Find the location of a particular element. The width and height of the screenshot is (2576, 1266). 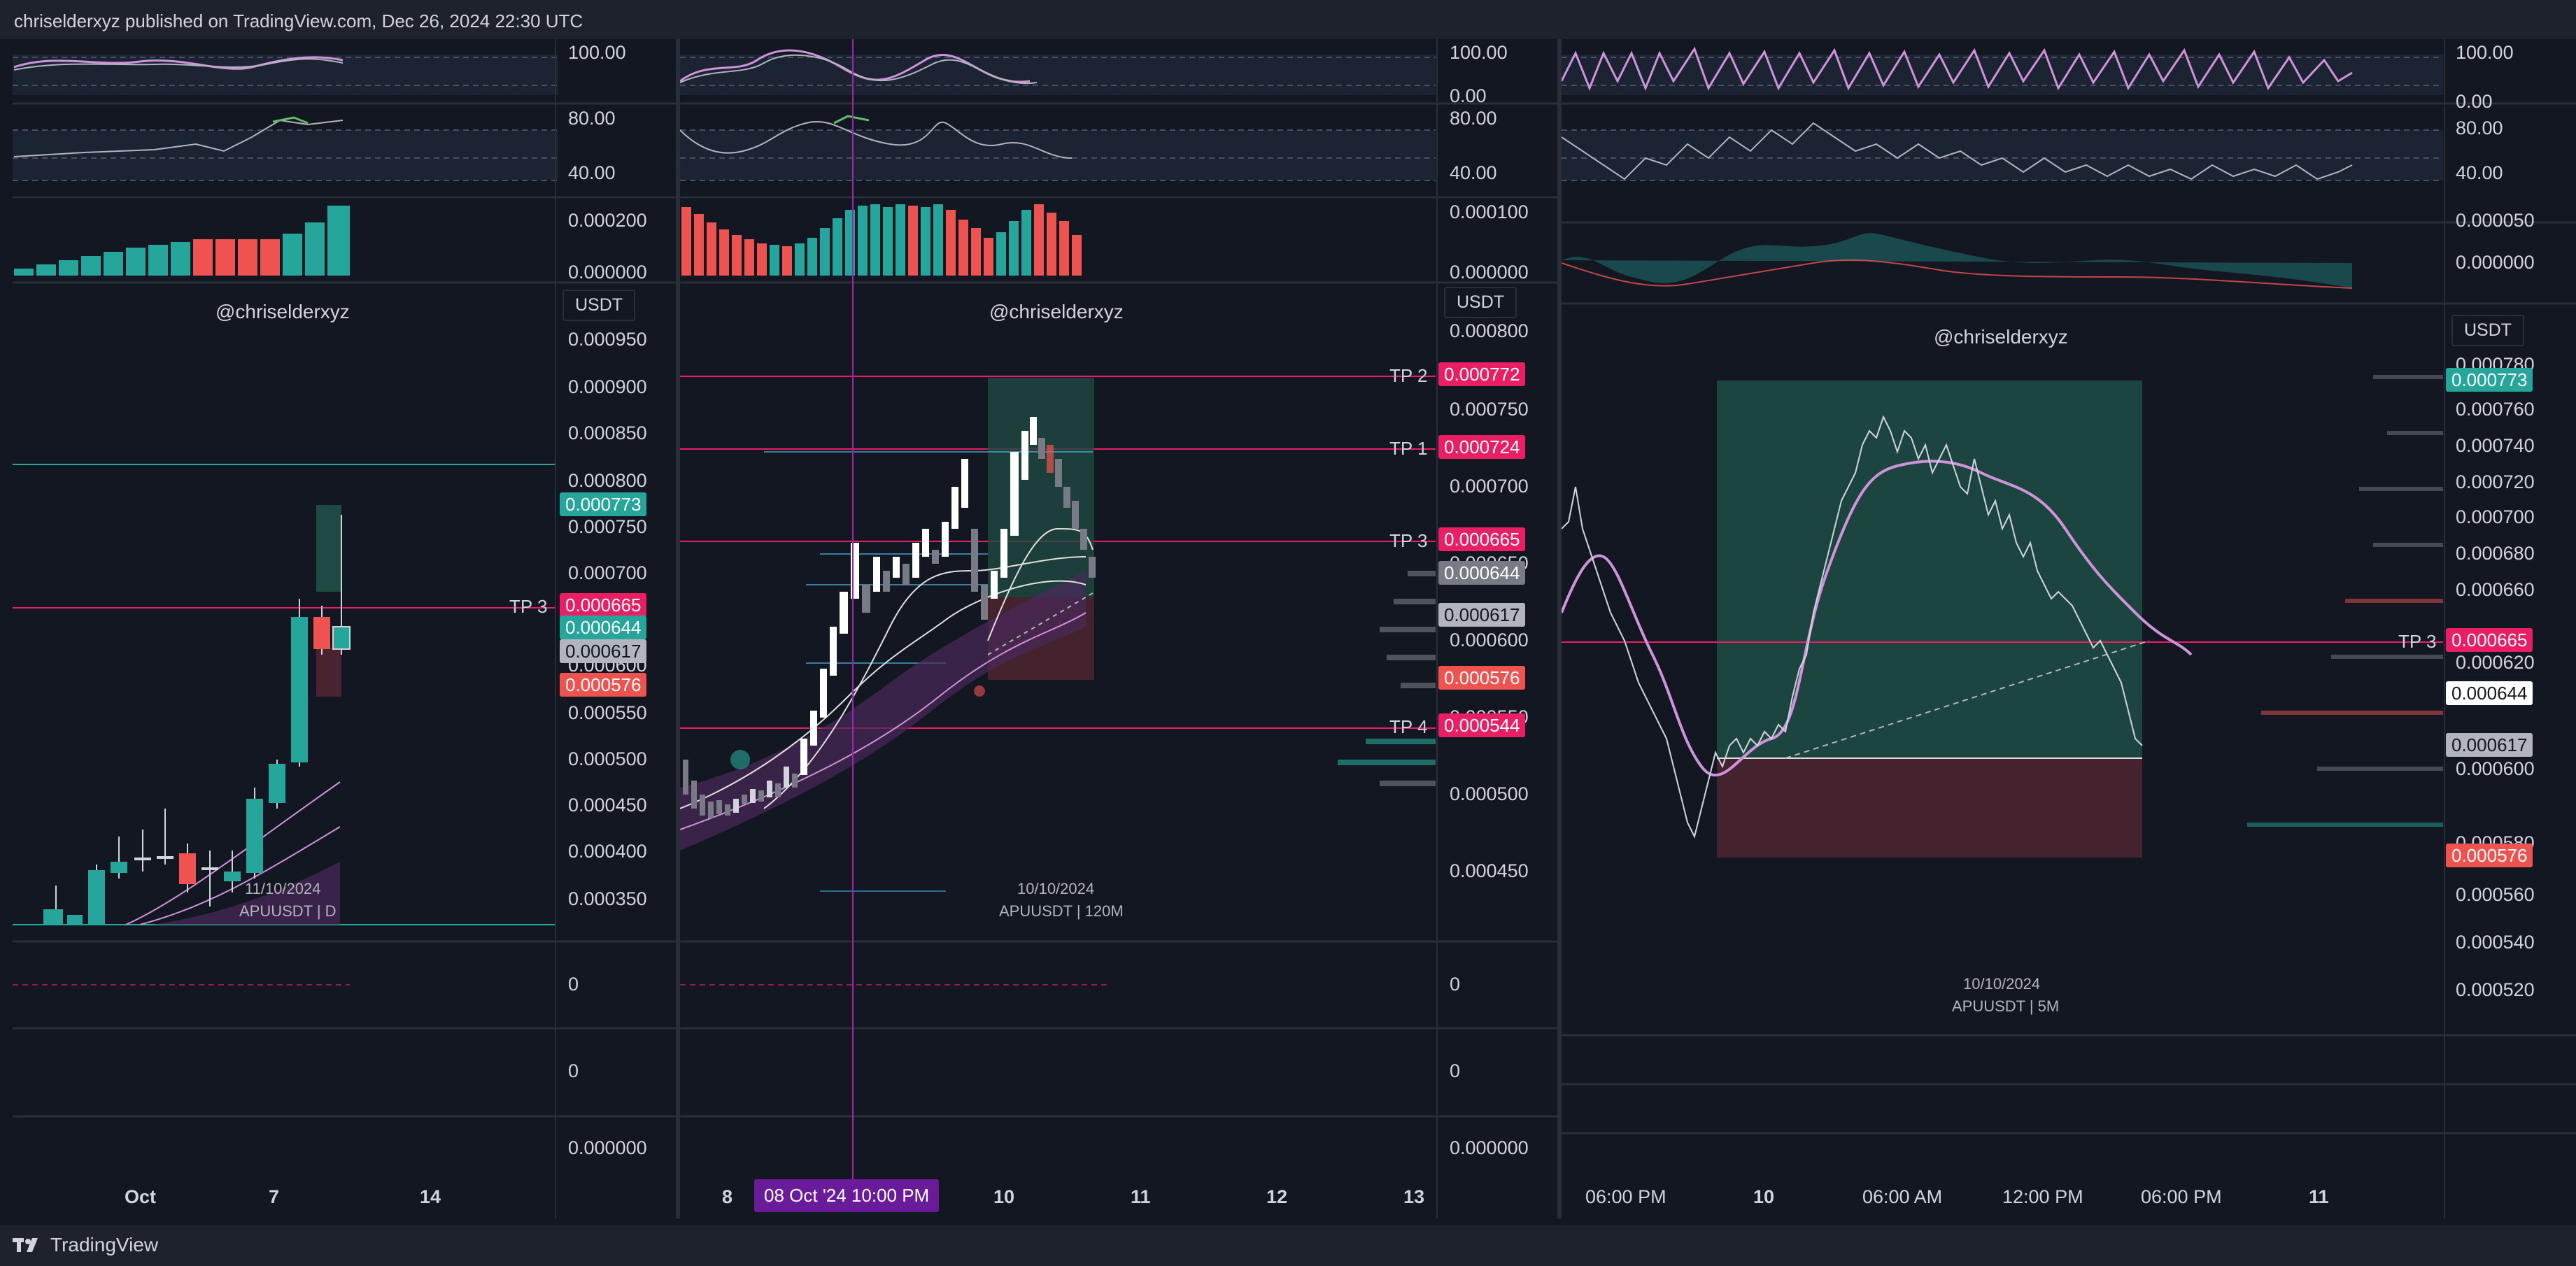

chart-date: 11/10/2024 is located at coordinates (283, 888).